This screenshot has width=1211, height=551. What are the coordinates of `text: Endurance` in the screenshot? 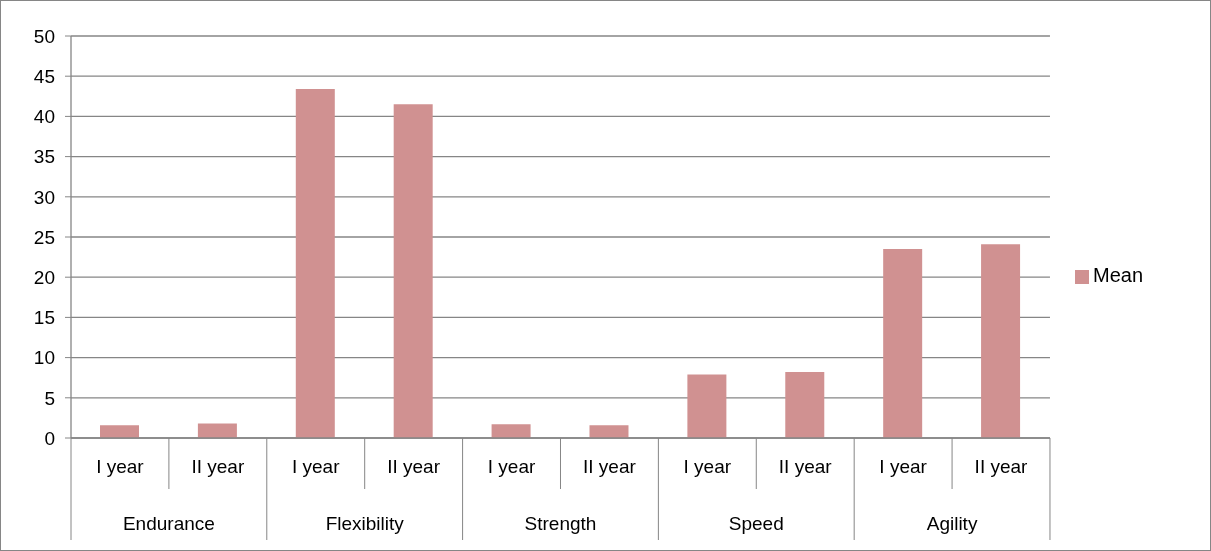 It's located at (168, 523).